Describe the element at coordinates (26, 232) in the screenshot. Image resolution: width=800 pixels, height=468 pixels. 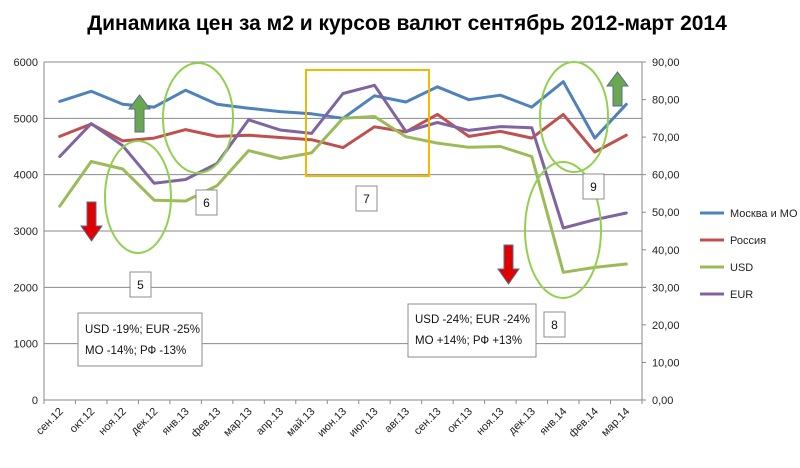
I see `y-left-tick-label: 3000` at that location.